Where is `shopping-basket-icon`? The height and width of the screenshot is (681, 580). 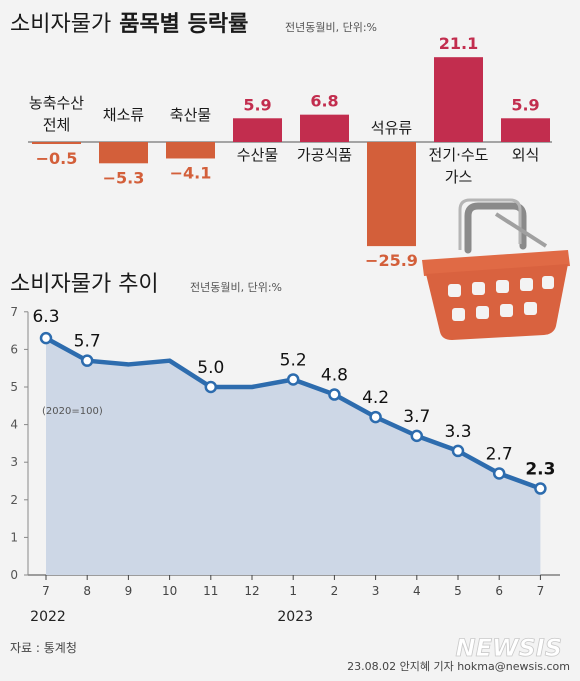 shopping-basket-icon is located at coordinates (496, 269).